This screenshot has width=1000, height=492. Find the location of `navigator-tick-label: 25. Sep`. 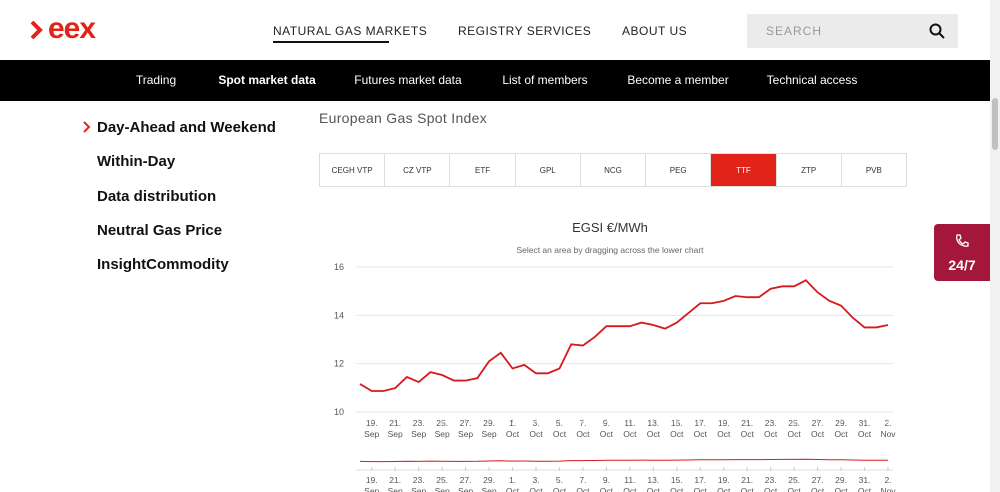

navigator-tick-label: 25. Sep is located at coordinates (442, 483).